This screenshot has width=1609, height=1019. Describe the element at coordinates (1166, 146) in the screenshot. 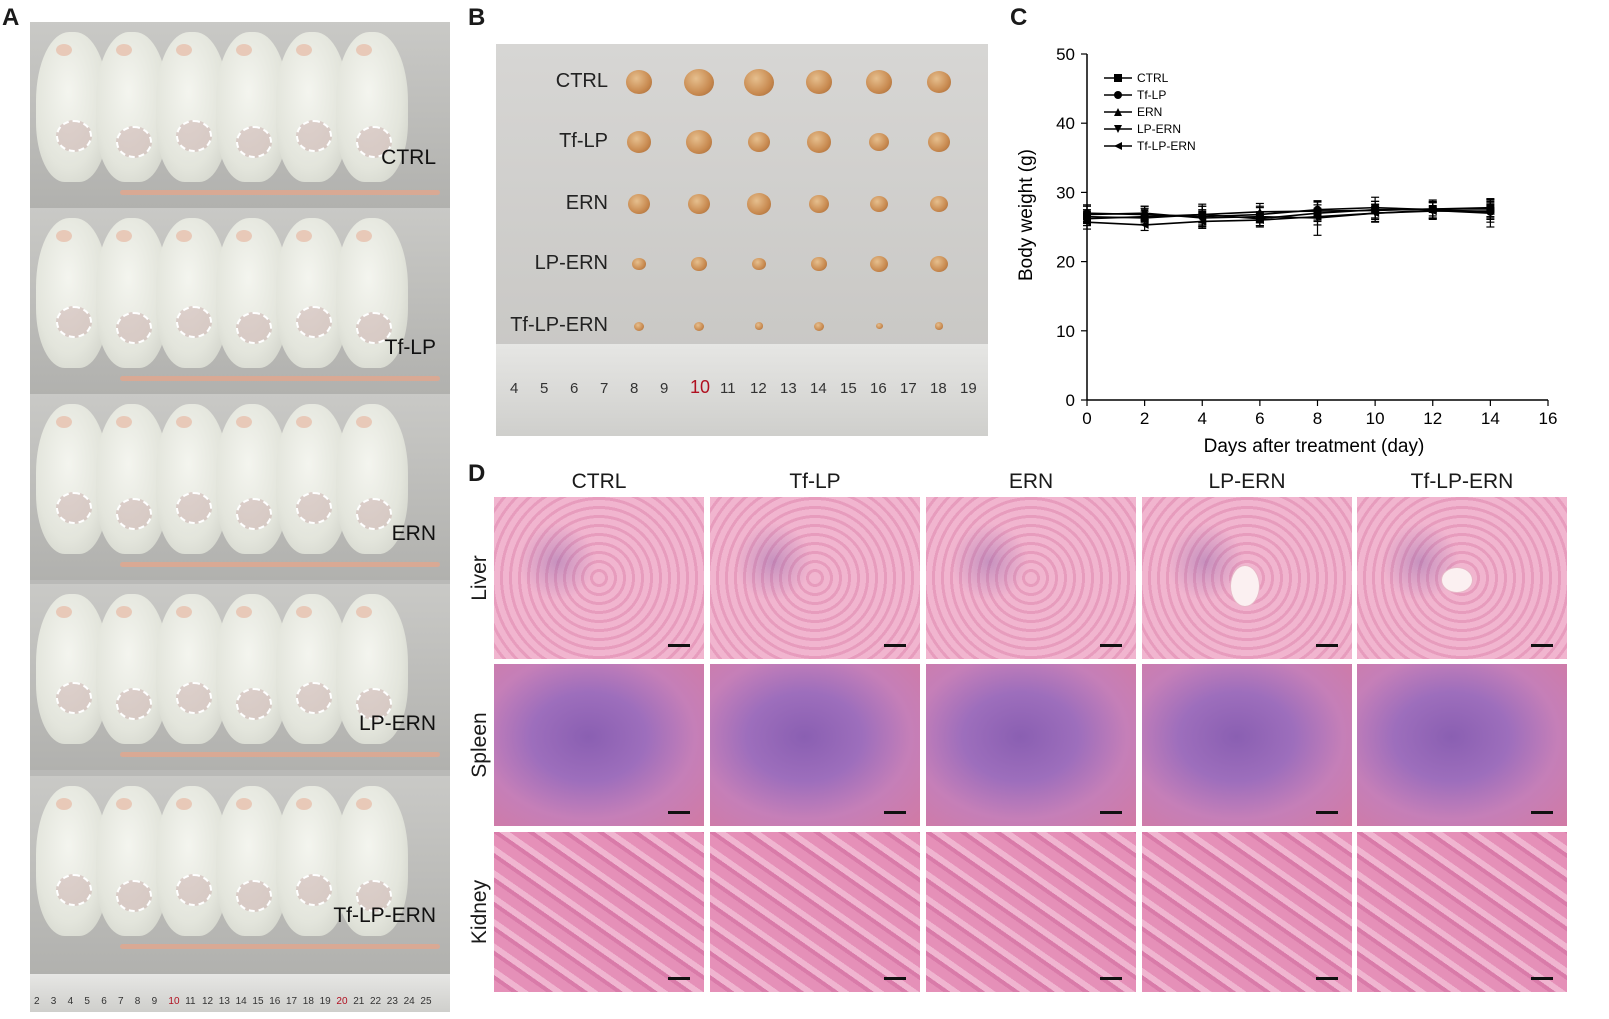

I see `legend-label: Tf-LP-ERN` at that location.